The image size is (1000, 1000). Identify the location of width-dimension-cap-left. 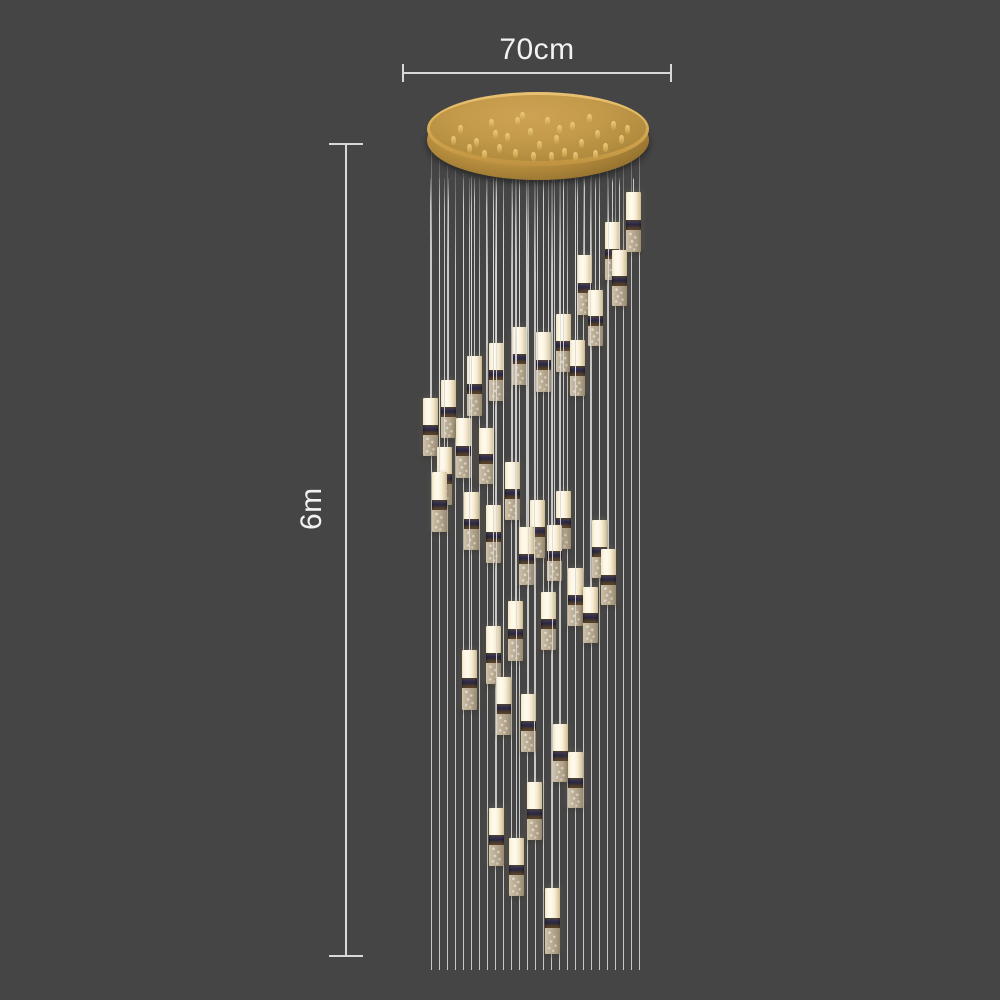
(403, 73).